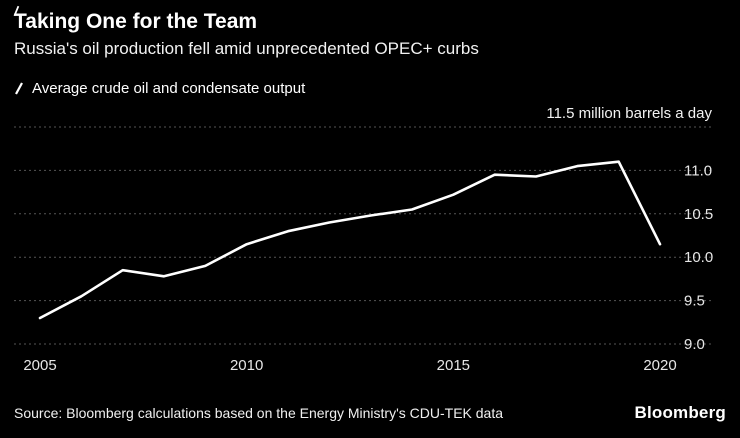 This screenshot has width=740, height=438. Describe the element at coordinates (246, 365) in the screenshot. I see `x-tick-label: 2010` at that location.